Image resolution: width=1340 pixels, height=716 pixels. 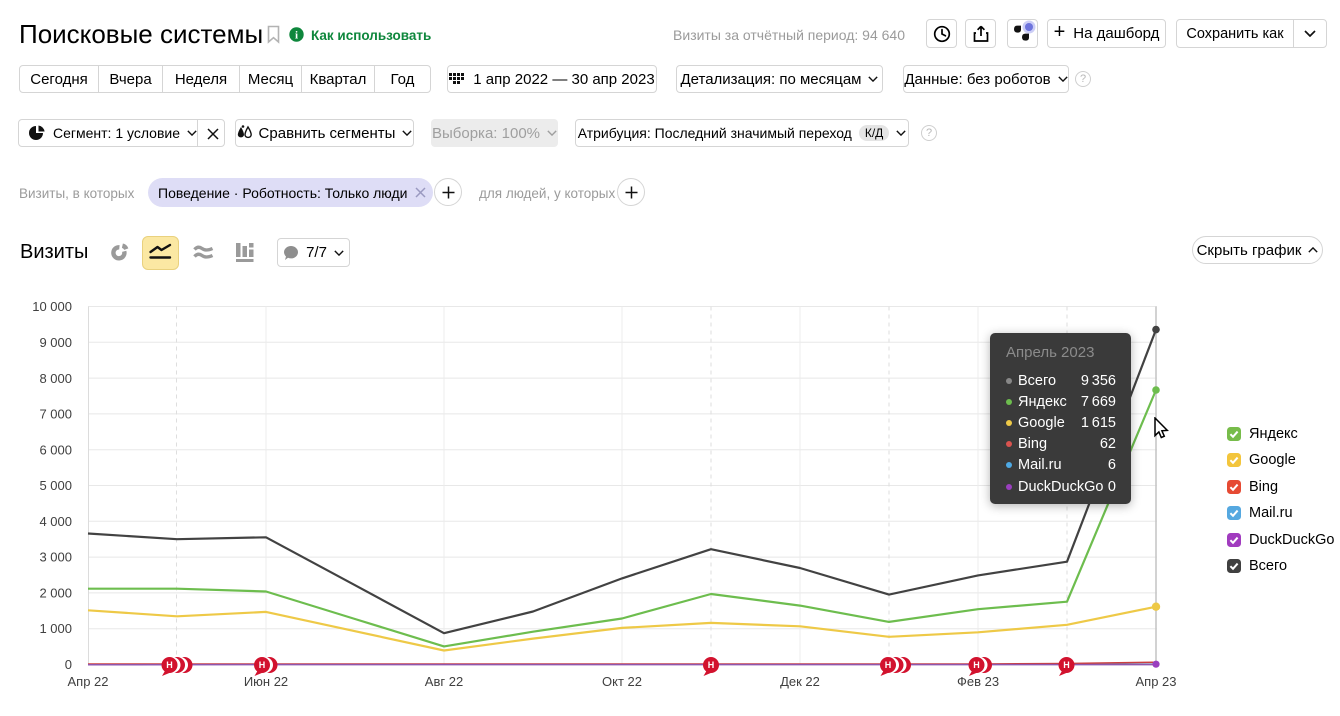 I want to click on svg-text: 9 000, so click(x=55, y=342).